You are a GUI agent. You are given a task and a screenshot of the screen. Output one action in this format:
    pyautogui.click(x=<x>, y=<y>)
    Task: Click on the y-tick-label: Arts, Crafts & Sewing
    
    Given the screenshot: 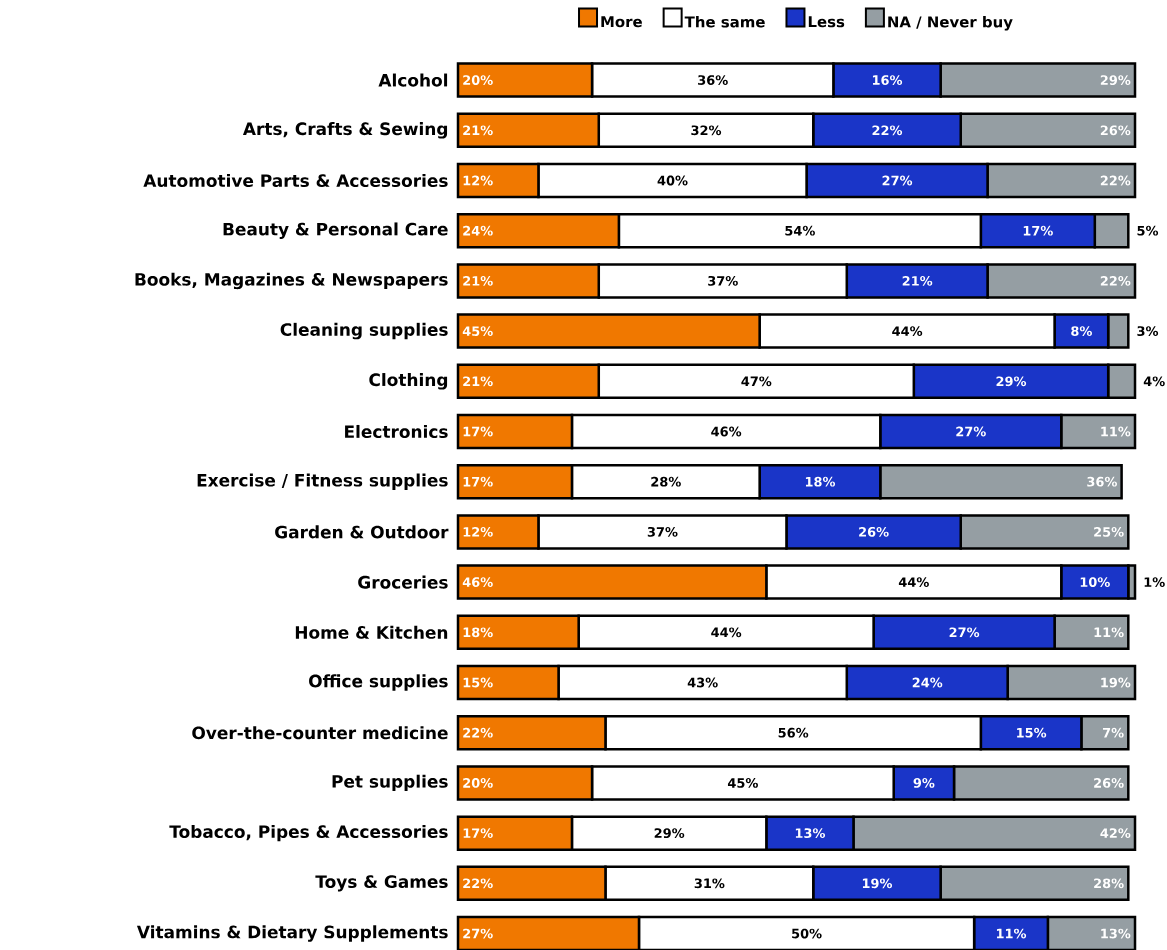 What is the action you would take?
    pyautogui.click(x=345, y=130)
    